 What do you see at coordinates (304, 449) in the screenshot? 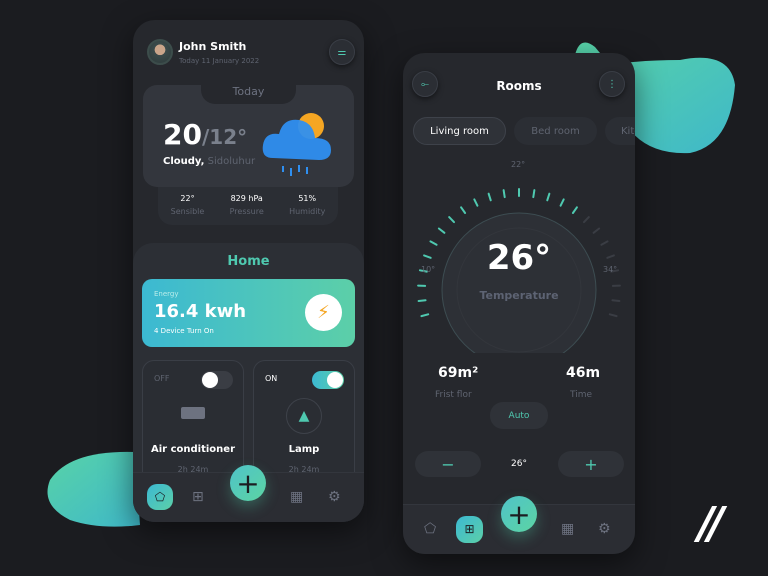
I see `device-name: Lamp` at bounding box center [304, 449].